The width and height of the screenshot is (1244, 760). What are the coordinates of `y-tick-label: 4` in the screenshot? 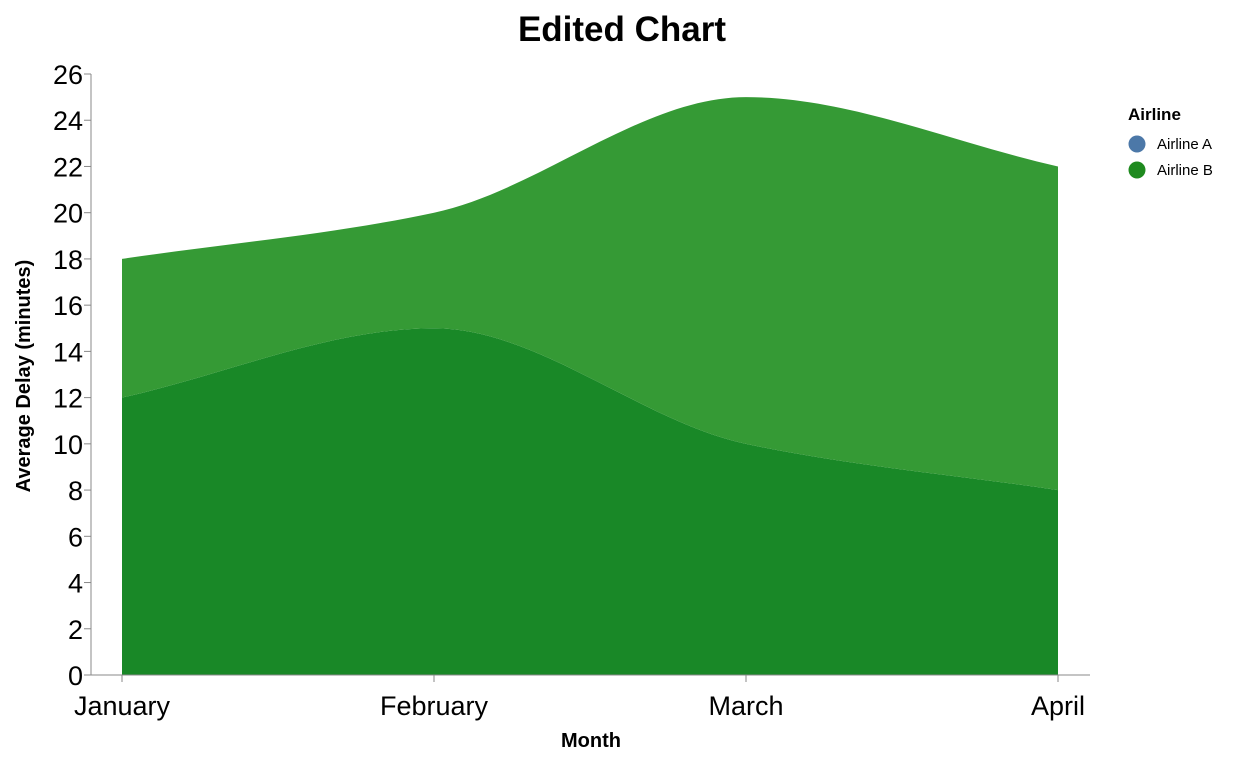 It's located at (75, 584).